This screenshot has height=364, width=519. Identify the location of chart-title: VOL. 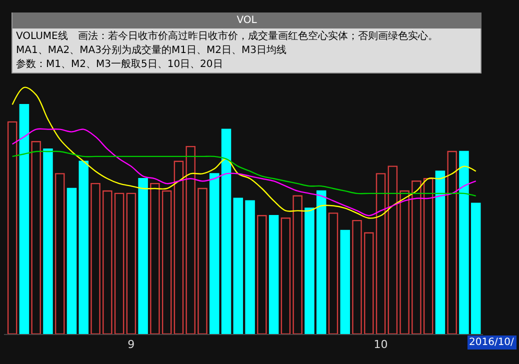
(247, 20).